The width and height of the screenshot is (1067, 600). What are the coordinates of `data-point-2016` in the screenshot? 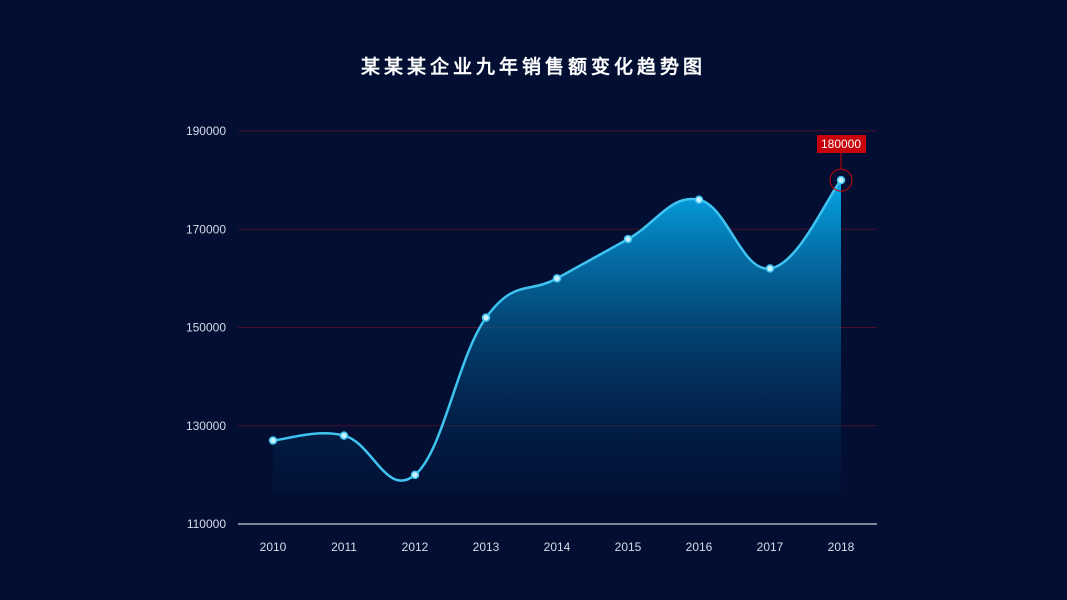 It's located at (699, 200).